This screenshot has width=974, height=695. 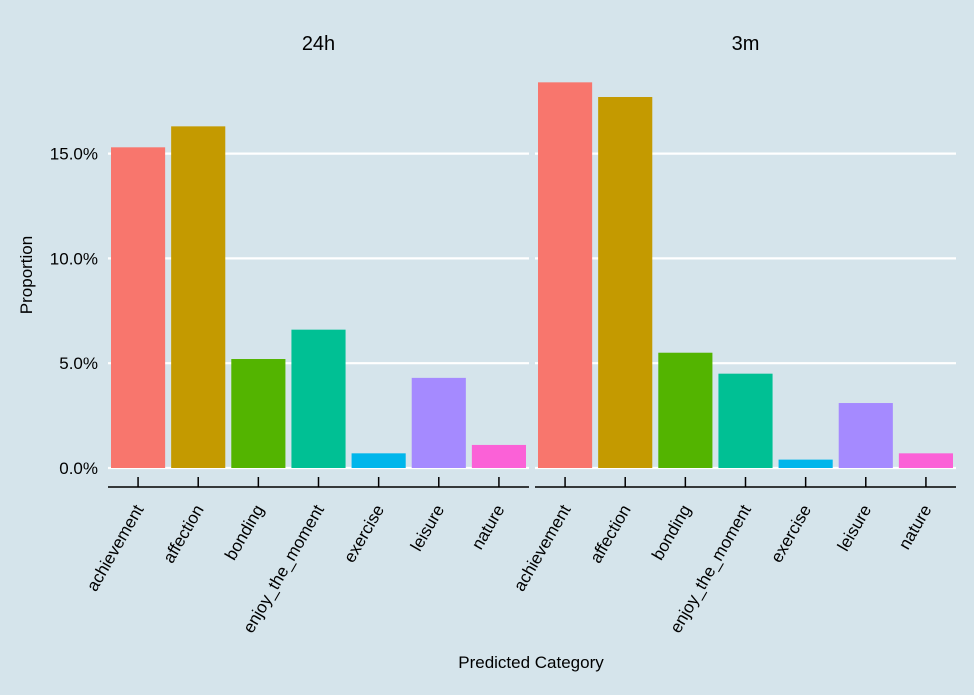 I want to click on x-axis-title: Predicted Category, so click(x=531, y=662).